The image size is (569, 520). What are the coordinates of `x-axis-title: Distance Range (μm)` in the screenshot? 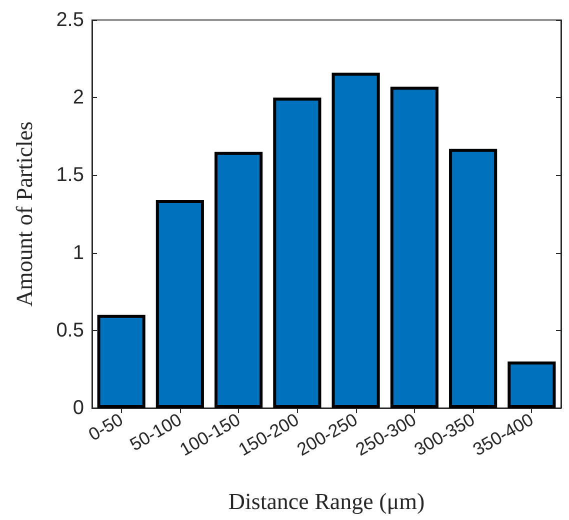 It's located at (326, 501).